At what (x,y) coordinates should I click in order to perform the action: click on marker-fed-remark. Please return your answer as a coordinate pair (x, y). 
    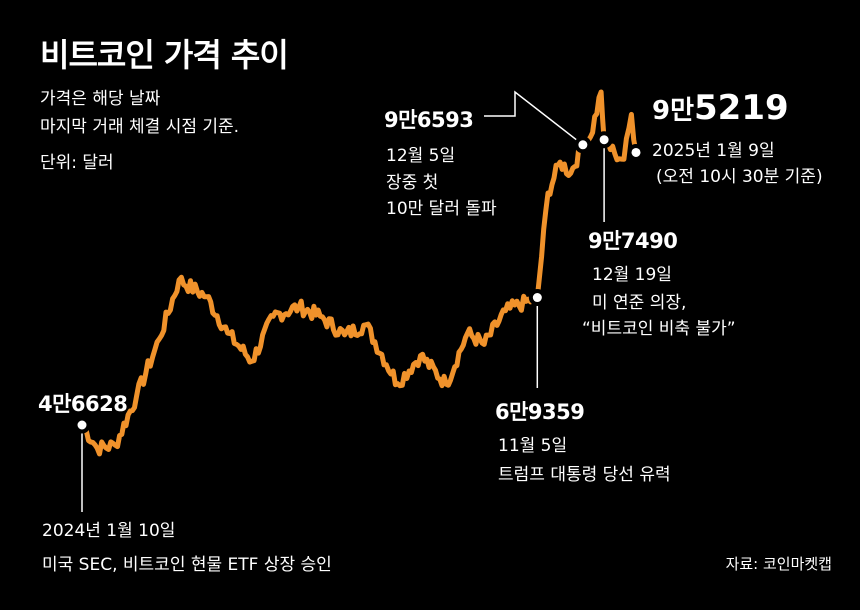
    Looking at the image, I should click on (604, 140).